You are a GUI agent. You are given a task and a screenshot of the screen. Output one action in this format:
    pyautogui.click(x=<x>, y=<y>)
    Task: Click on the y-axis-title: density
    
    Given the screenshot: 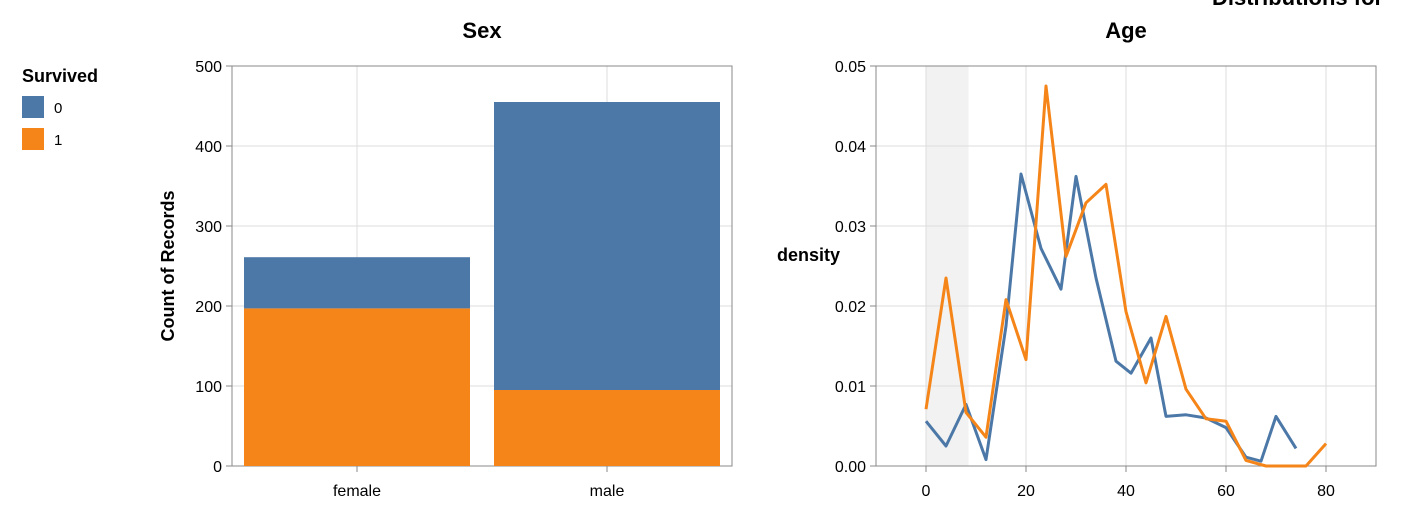 What is the action you would take?
    pyautogui.click(x=808, y=255)
    